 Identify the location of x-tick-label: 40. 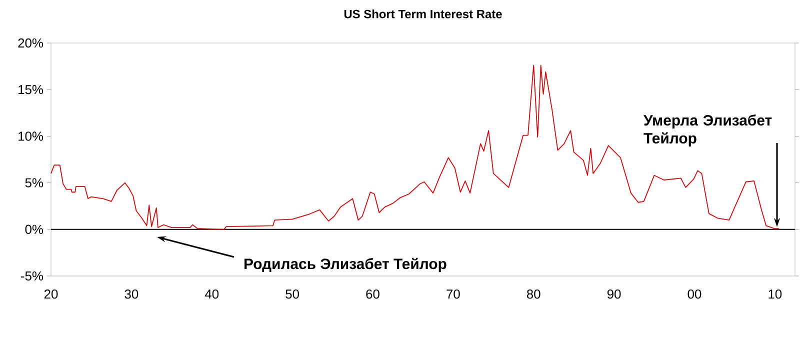
(211, 294).